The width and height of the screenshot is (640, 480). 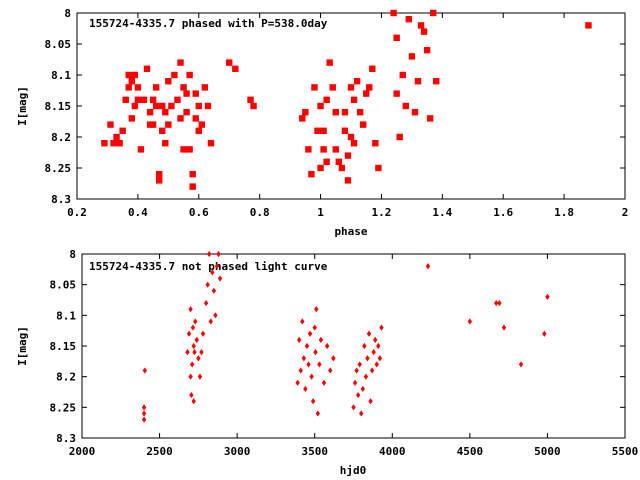 I want to click on y-tick-label: 8.15, so click(x=63, y=346).